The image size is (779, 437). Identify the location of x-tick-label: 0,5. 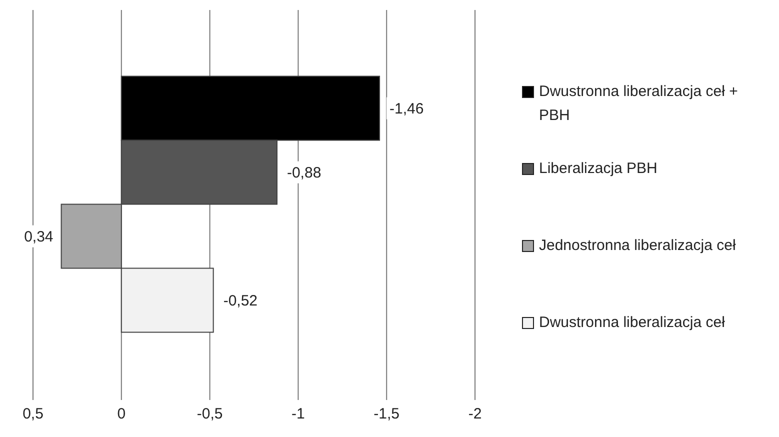
(33, 414).